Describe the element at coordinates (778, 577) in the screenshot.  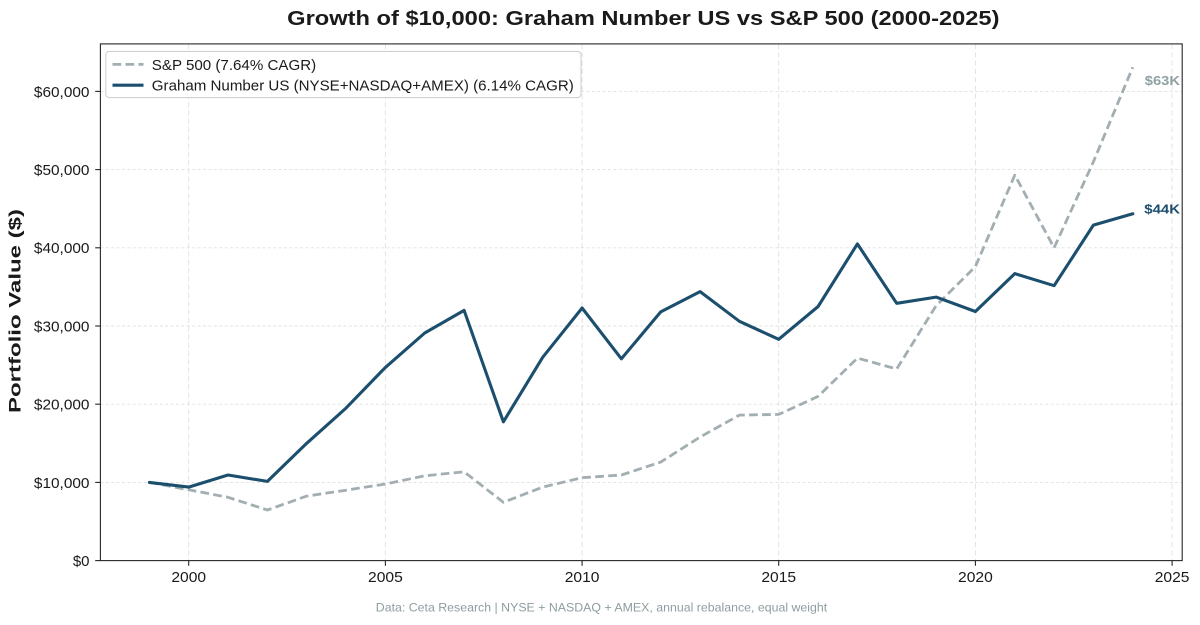
I see `svg-text: 2015` at that location.